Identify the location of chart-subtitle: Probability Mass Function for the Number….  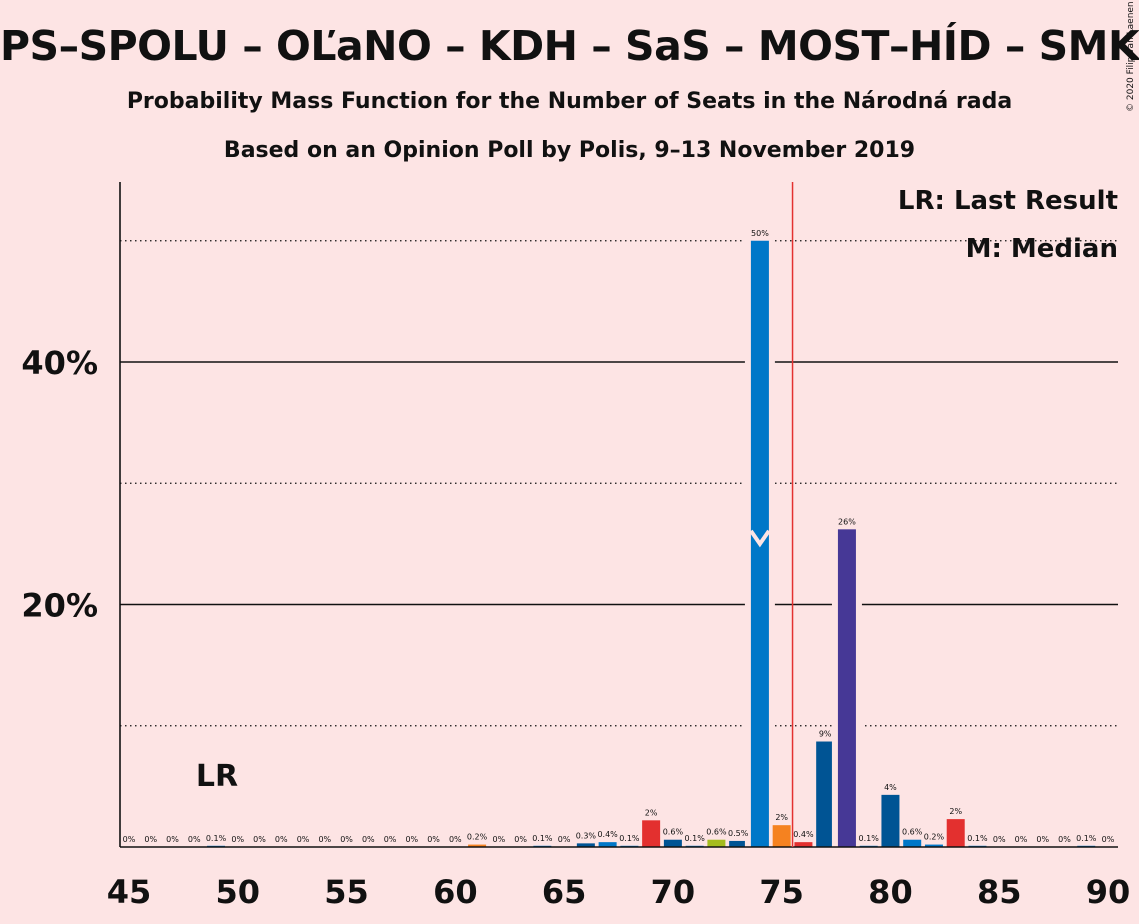
(569, 101).